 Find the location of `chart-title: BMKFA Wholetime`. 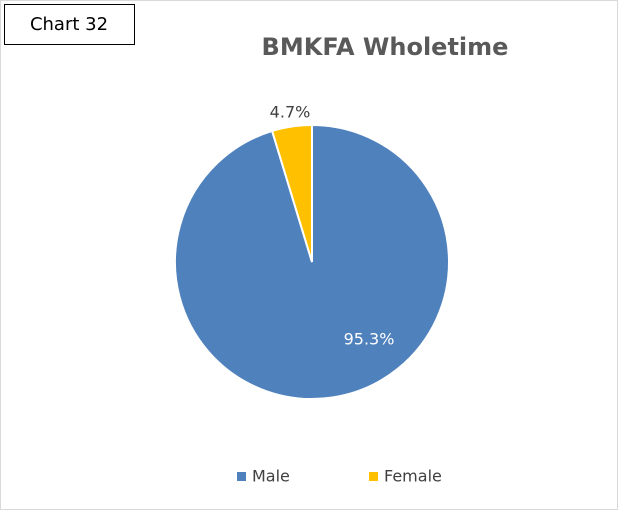

chart-title: BMKFA Wholetime is located at coordinates (385, 47).